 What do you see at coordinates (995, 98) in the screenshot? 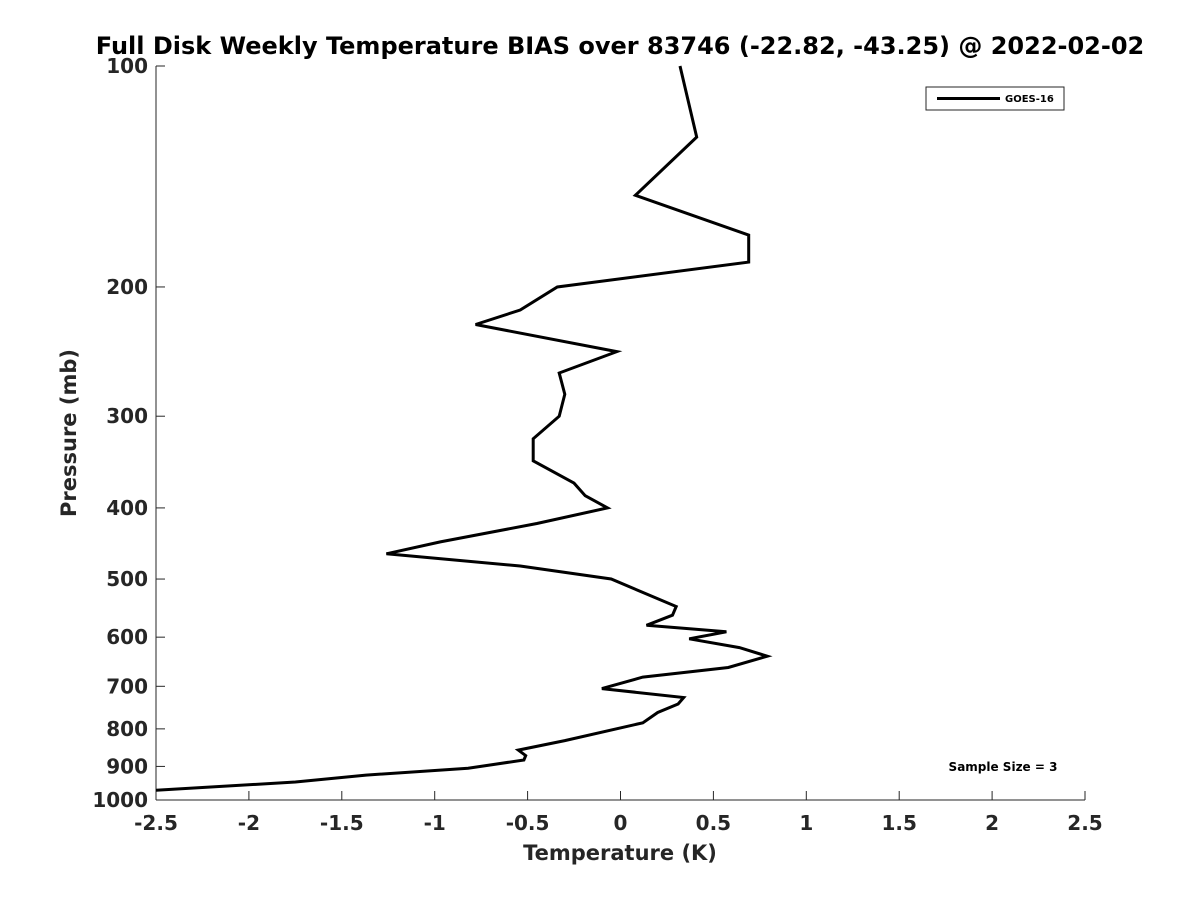
I see `legend: GOES-16` at bounding box center [995, 98].